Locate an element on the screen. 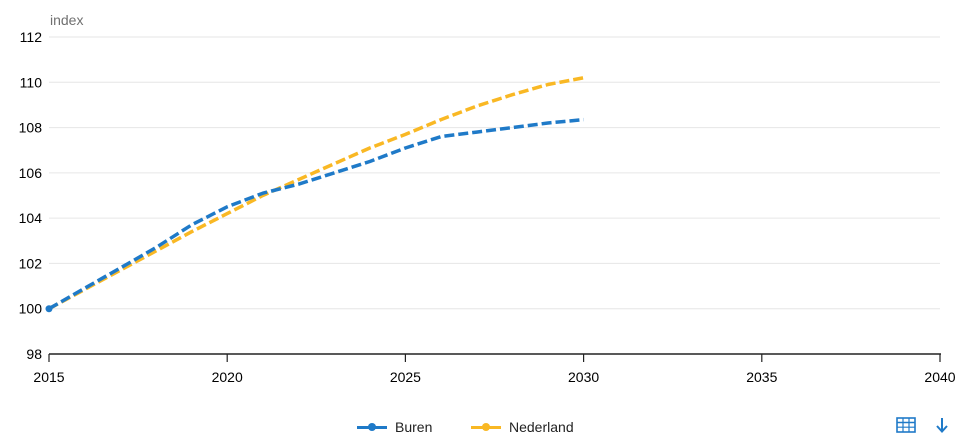  y-tick-label: 108 is located at coordinates (31, 128).